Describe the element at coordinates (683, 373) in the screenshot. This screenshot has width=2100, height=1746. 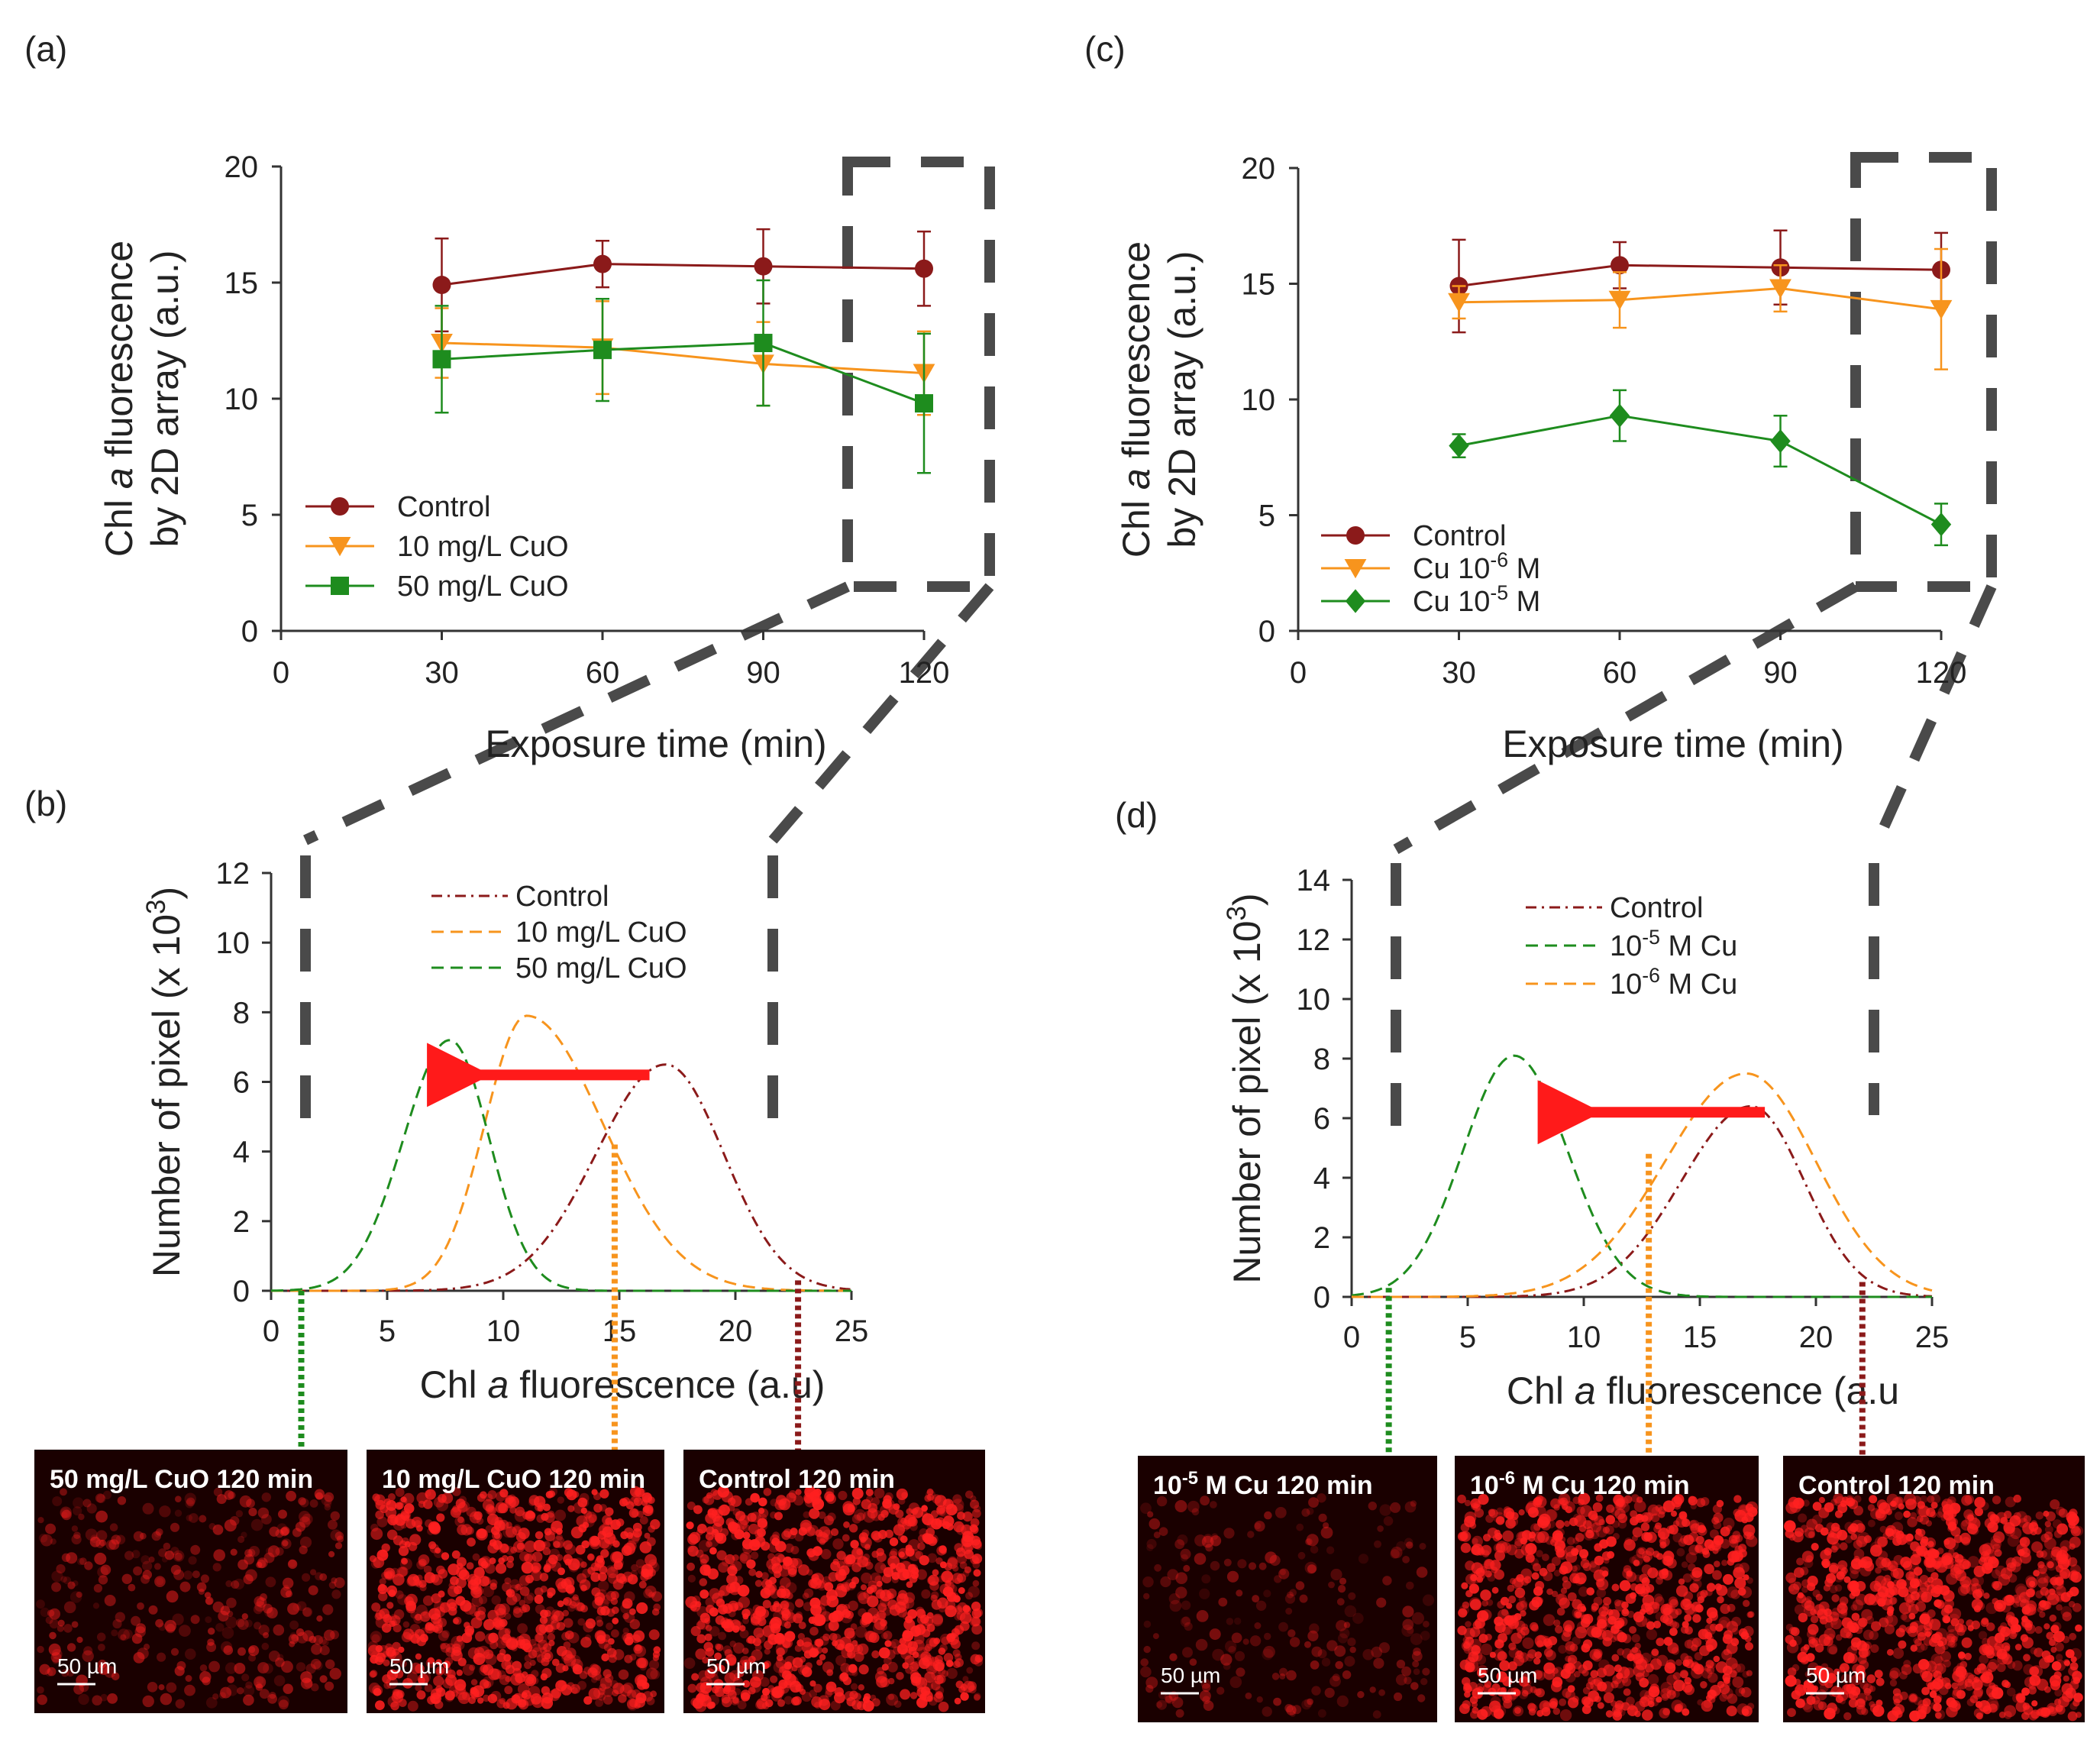
I see `series-line` at that location.